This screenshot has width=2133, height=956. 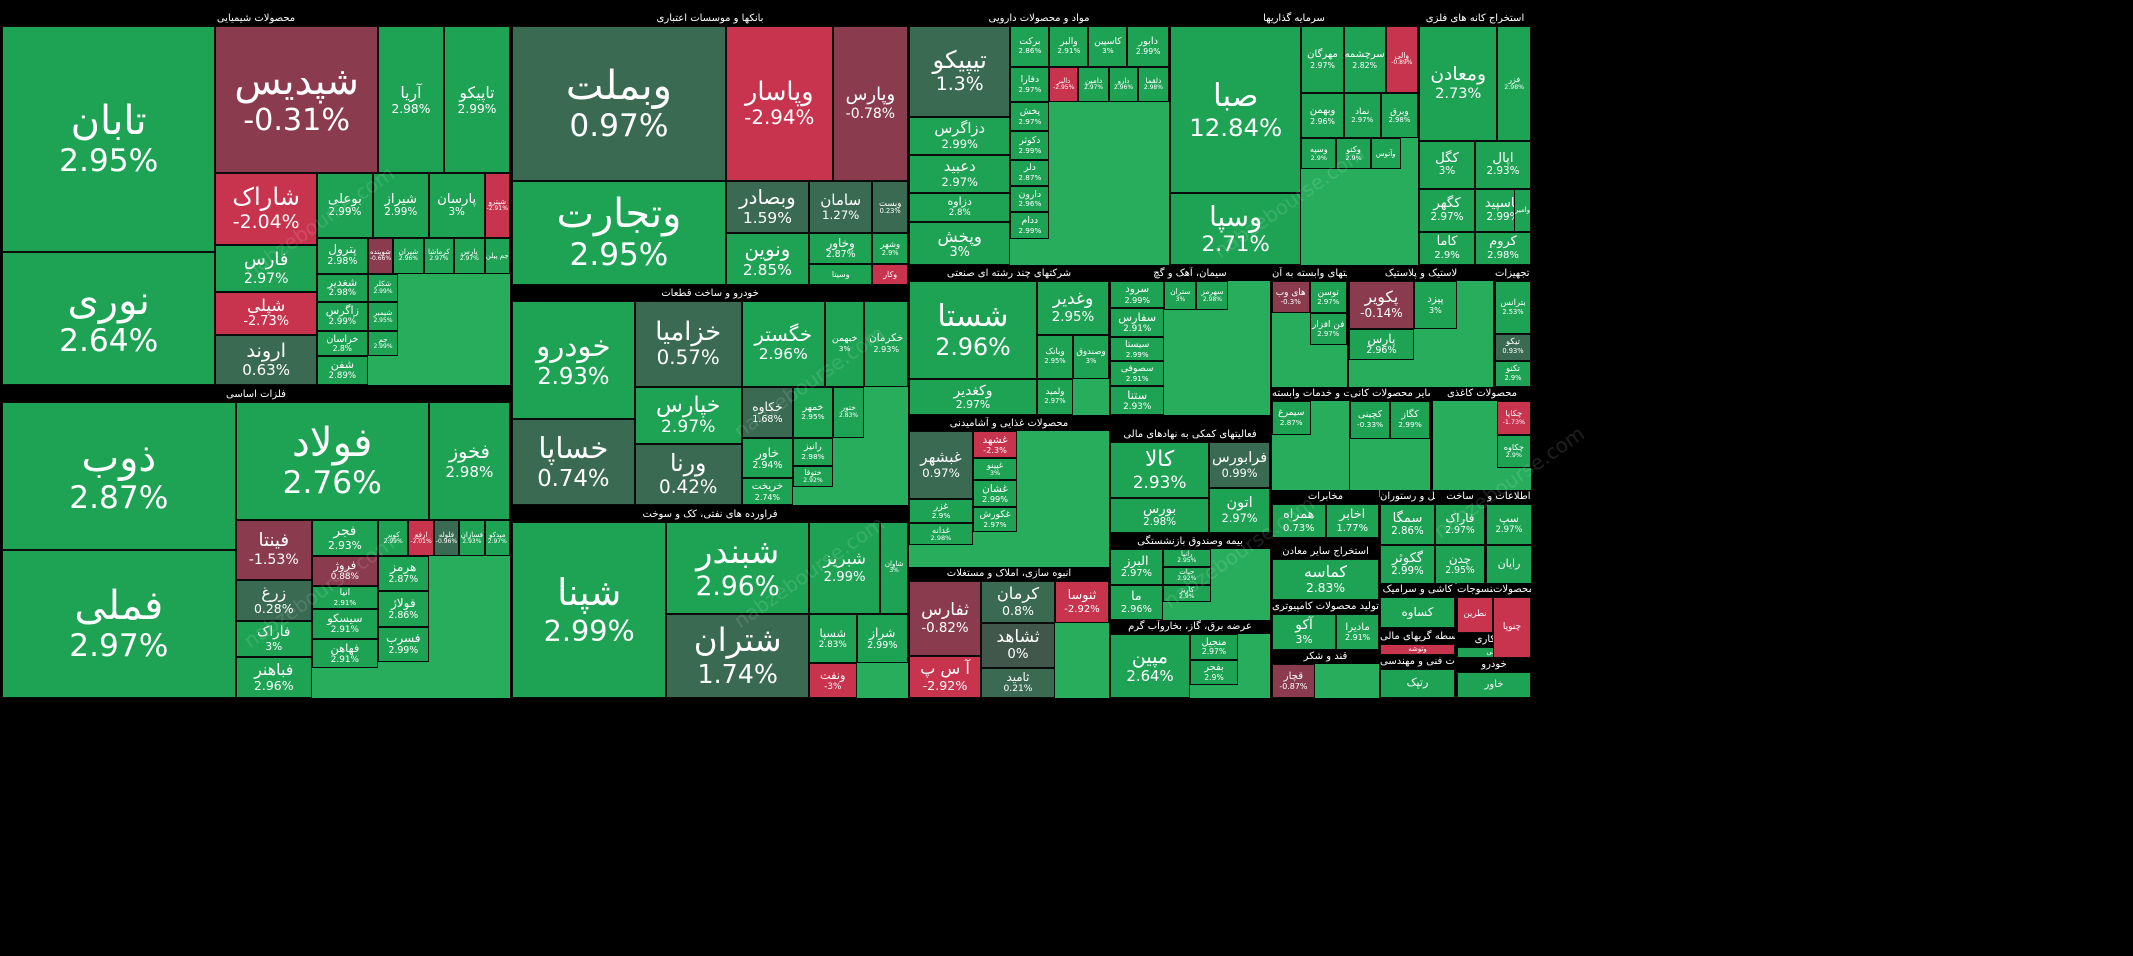 I want to click on treemap-tile: وکغدیر 2.97%, so click(x=973, y=396).